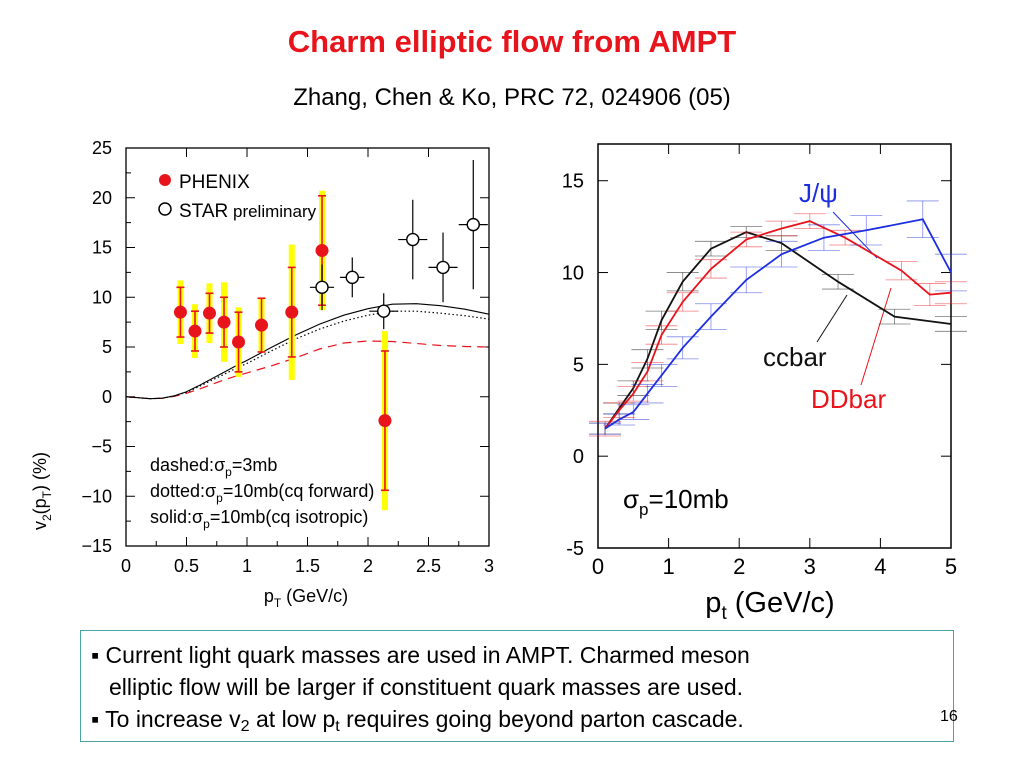 Image resolution: width=1024 pixels, height=768 pixels. What do you see at coordinates (96, 546) in the screenshot?
I see `left-ytick-label: −15` at bounding box center [96, 546].